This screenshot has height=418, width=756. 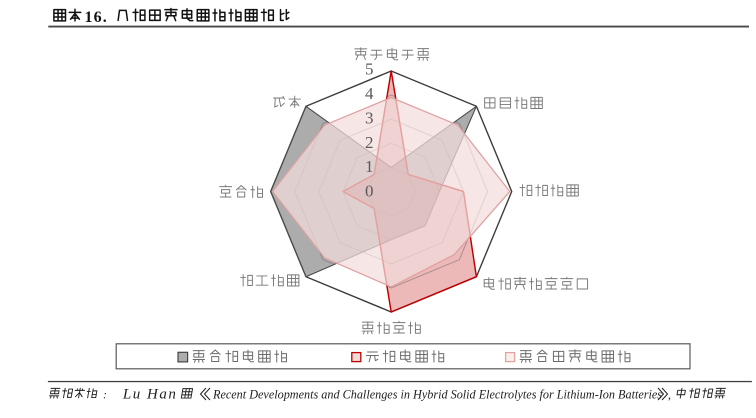 I want to click on svg-text: Lu Han, so click(x=149, y=395).